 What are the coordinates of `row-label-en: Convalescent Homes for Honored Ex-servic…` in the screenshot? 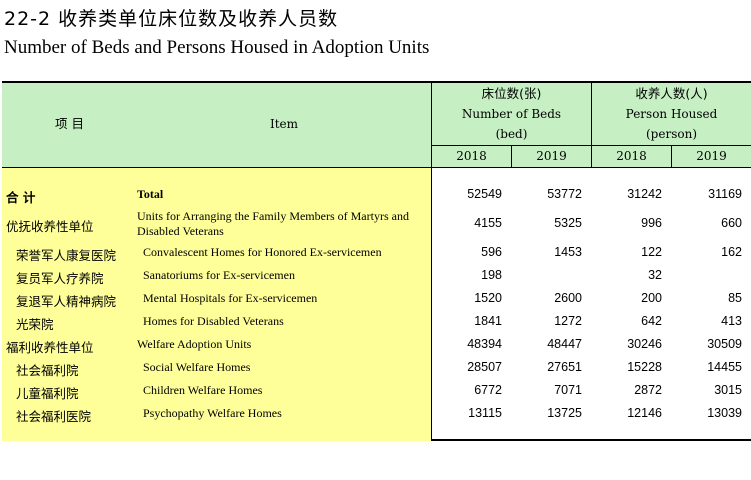 It's located at (262, 252).